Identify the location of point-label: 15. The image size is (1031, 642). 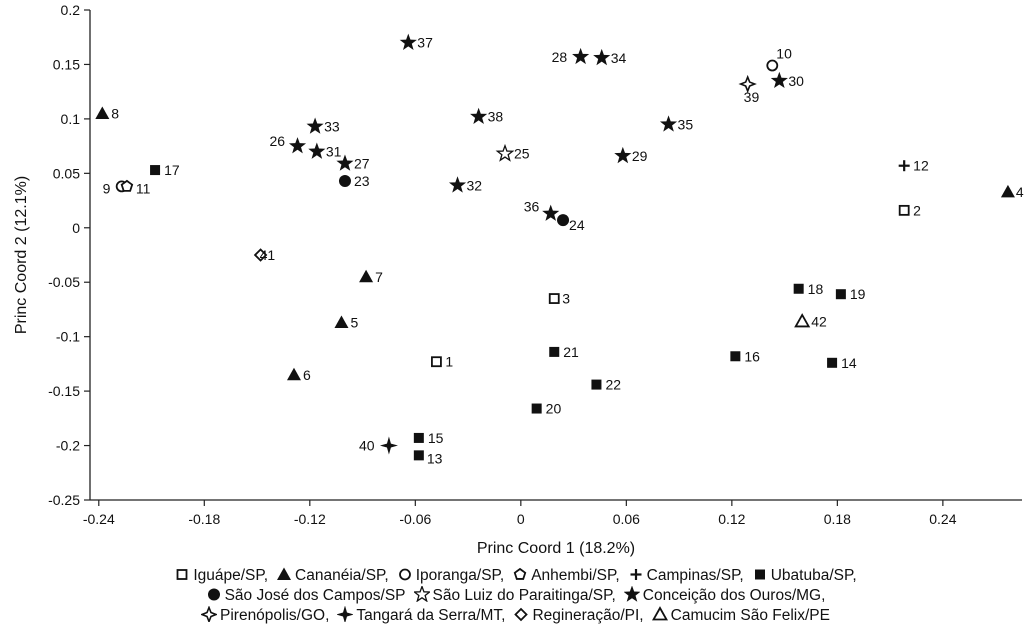
(436, 438).